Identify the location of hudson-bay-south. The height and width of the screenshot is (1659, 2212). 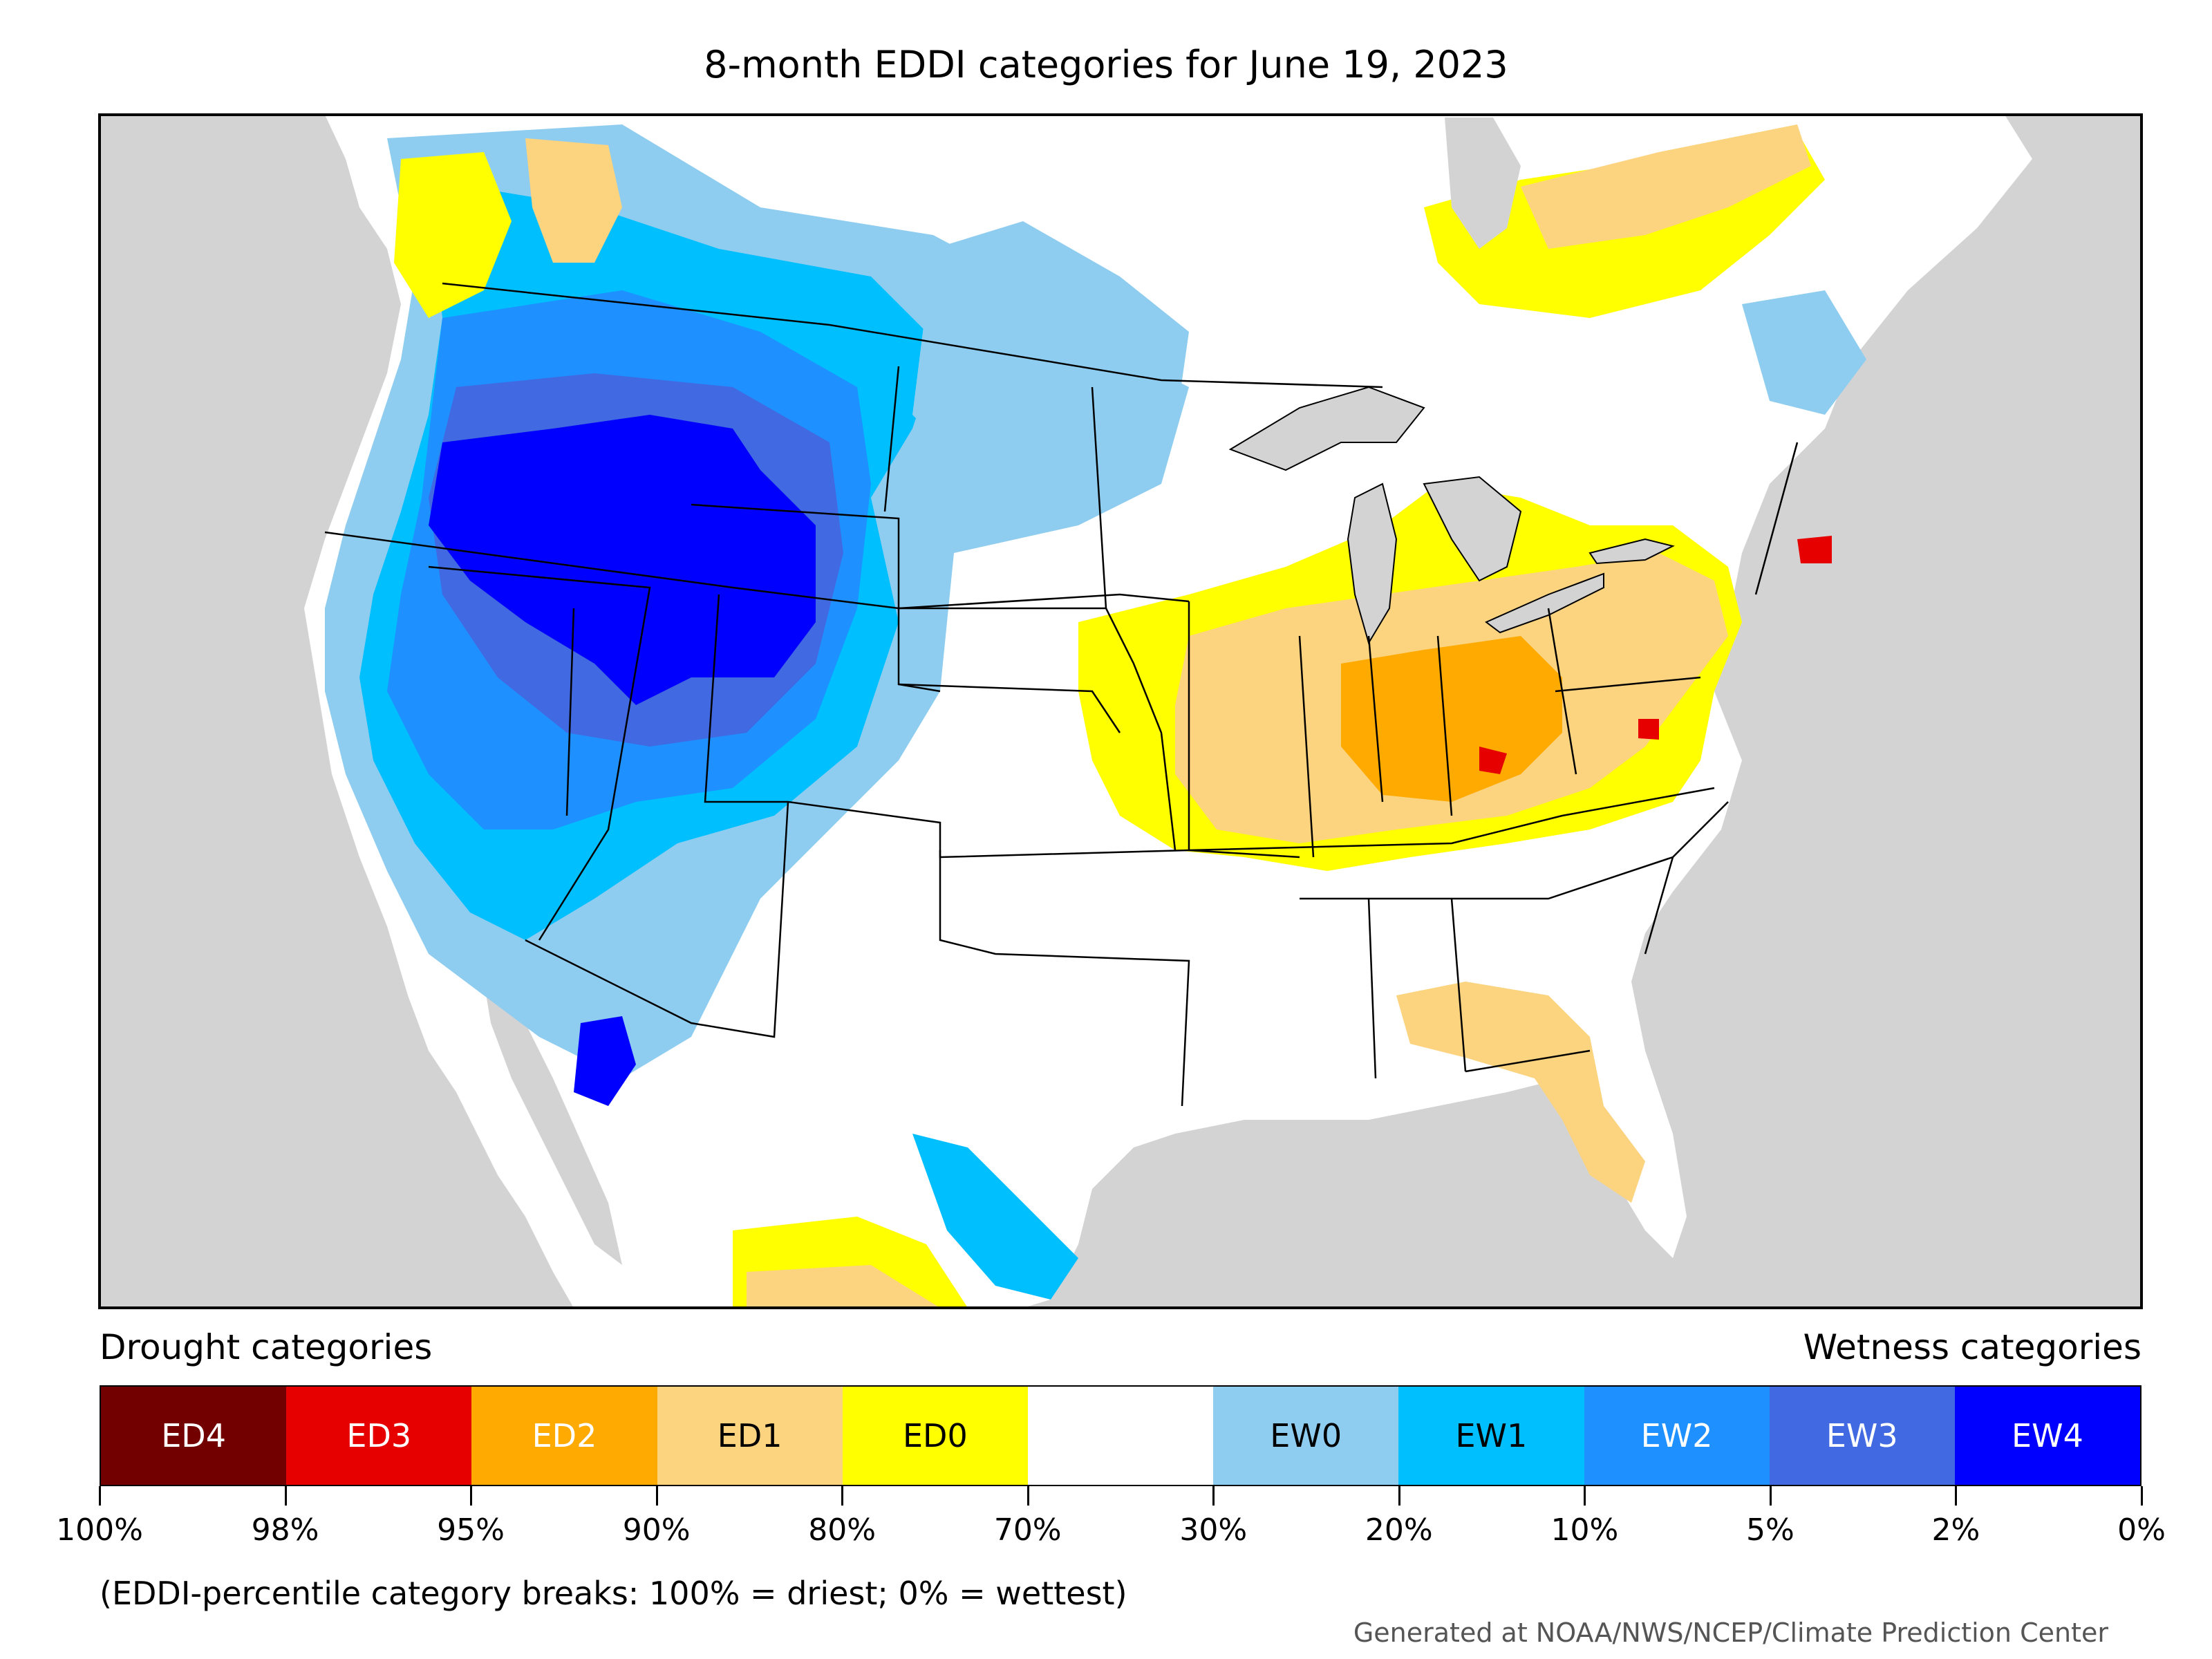
(1483, 184).